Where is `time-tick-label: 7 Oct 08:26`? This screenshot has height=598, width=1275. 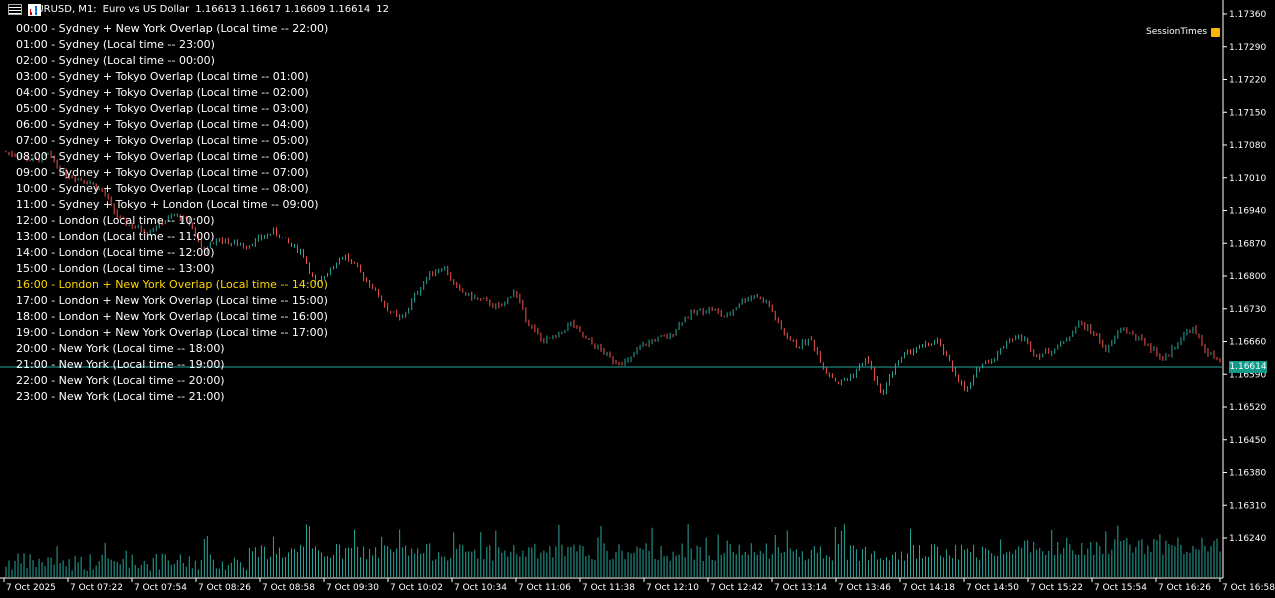
time-tick-label: 7 Oct 08:26 is located at coordinates (224, 588).